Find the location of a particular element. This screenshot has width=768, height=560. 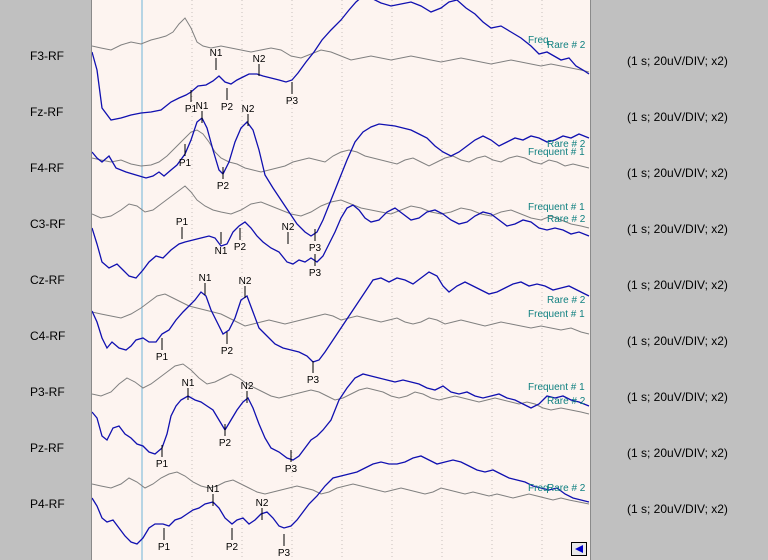

channel-label: P3-RF is located at coordinates (47, 392).